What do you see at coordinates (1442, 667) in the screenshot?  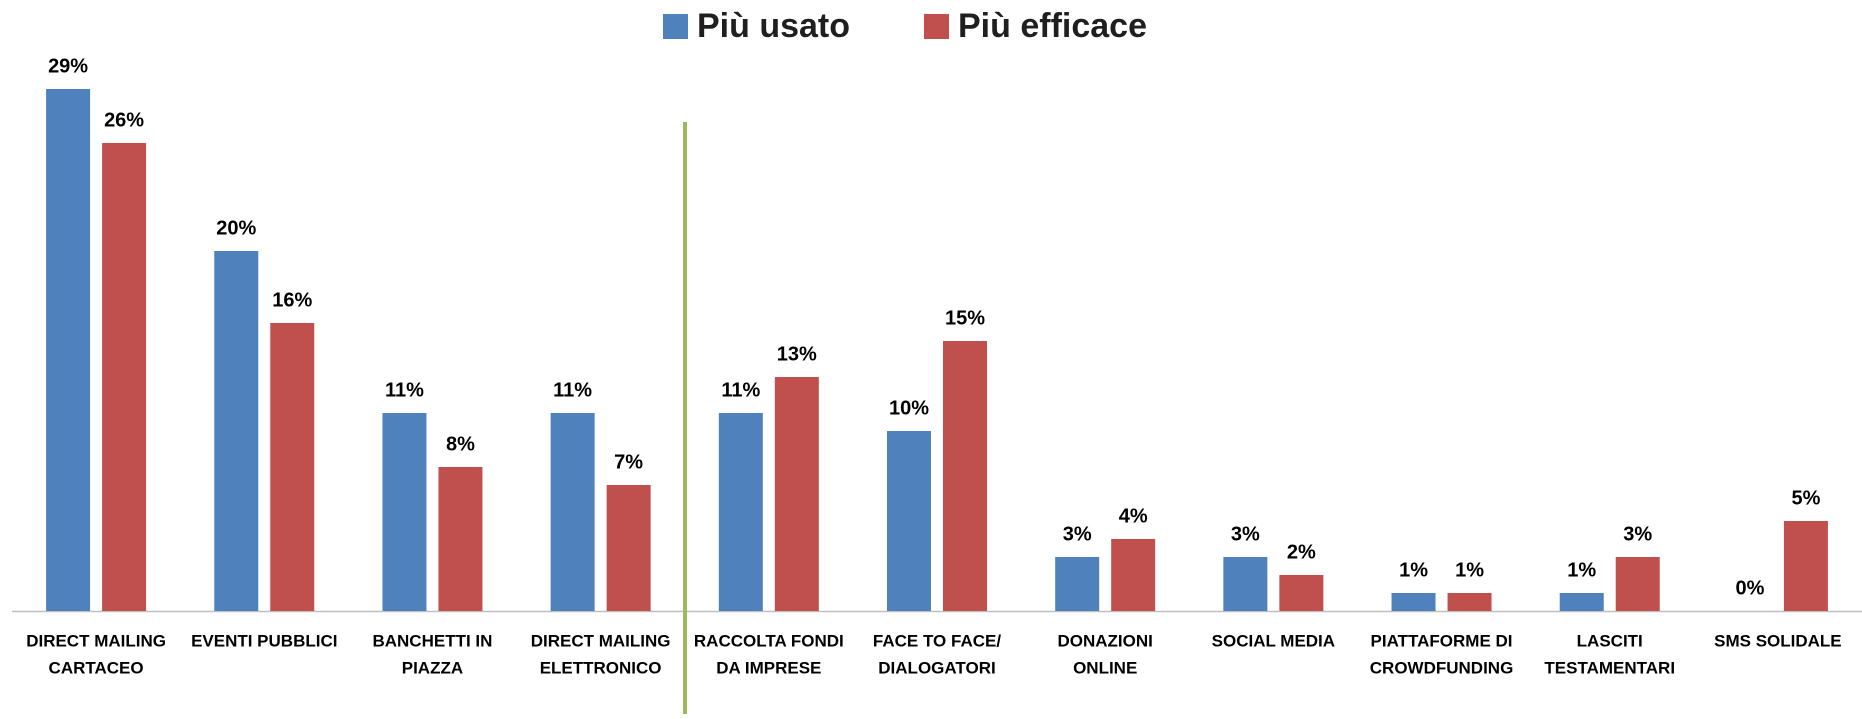 I see `x-tick-label: CROWDFUNDING` at bounding box center [1442, 667].